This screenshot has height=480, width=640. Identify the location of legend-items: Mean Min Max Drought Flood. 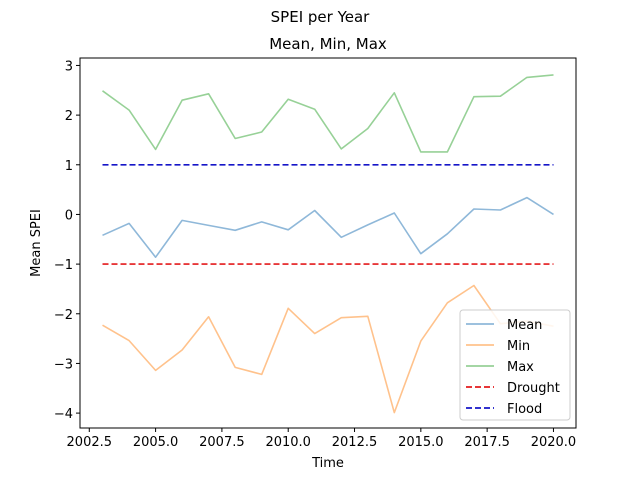
(513, 367).